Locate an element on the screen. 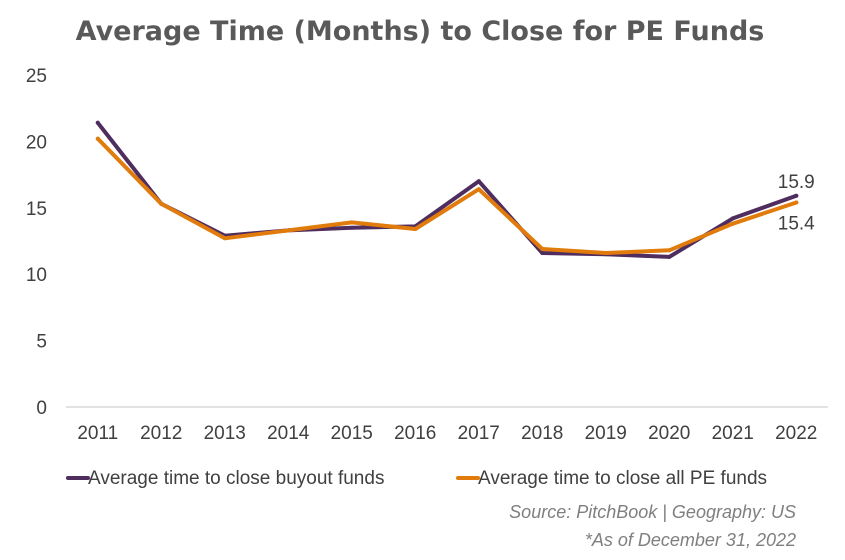  y-axis: 0 5 10 15 20 25 is located at coordinates (36, 242).